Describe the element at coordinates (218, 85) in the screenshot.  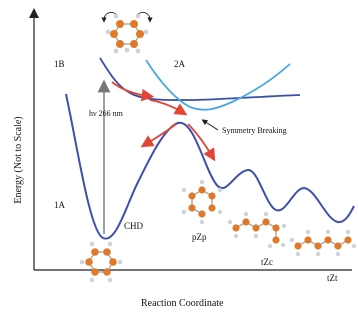
I see `excited-2a-curve` at that location.